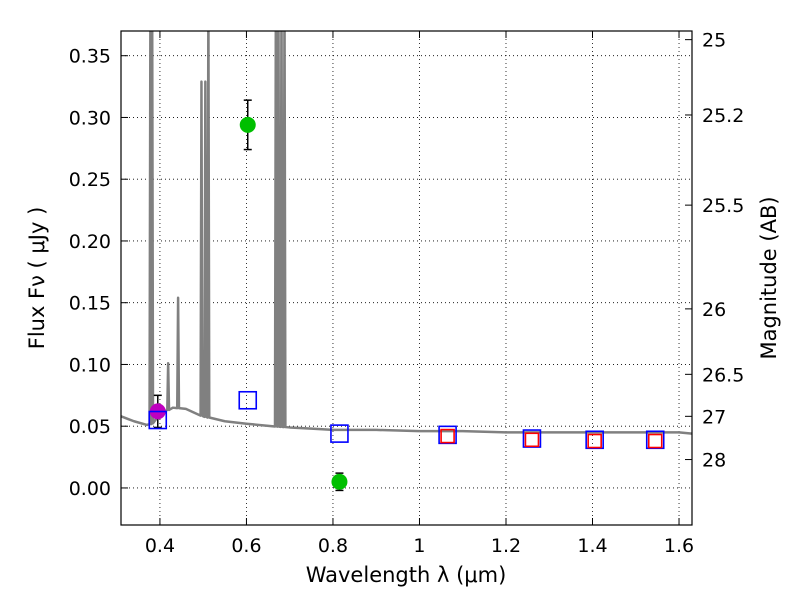  Describe the element at coordinates (333, 546) in the screenshot. I see `x-tick-label: 0.8` at that location.